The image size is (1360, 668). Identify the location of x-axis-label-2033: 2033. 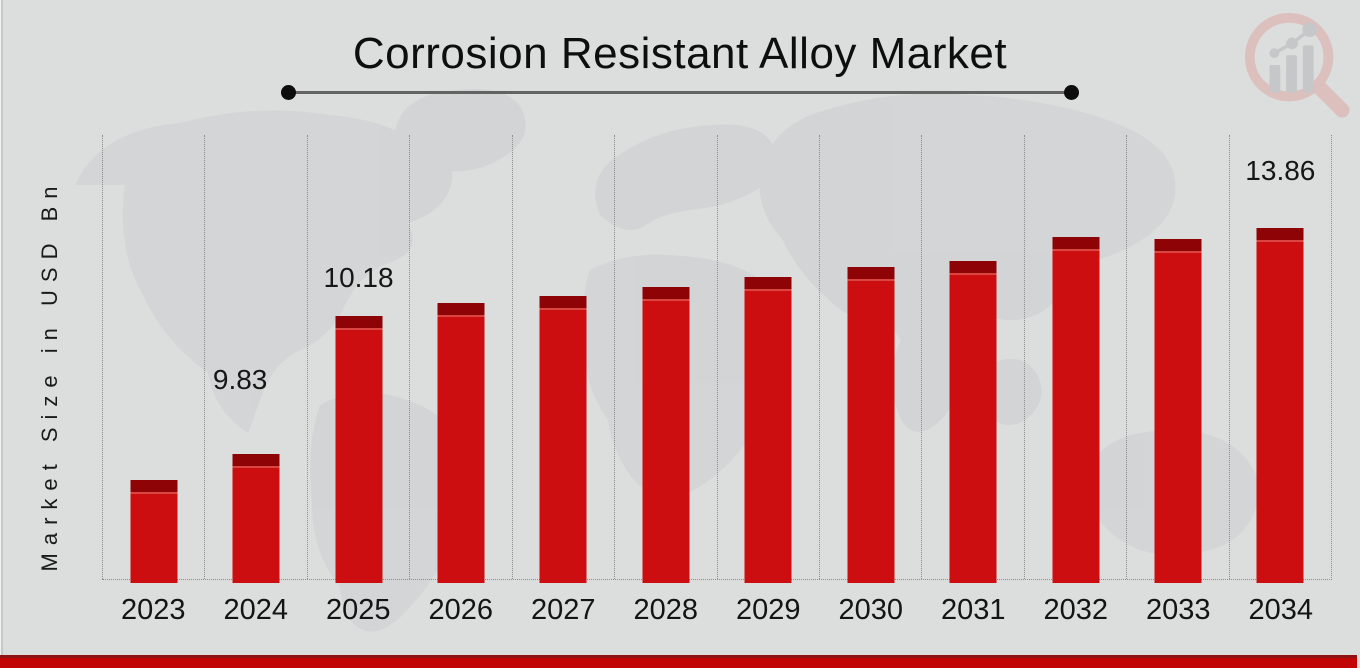
(1178, 610).